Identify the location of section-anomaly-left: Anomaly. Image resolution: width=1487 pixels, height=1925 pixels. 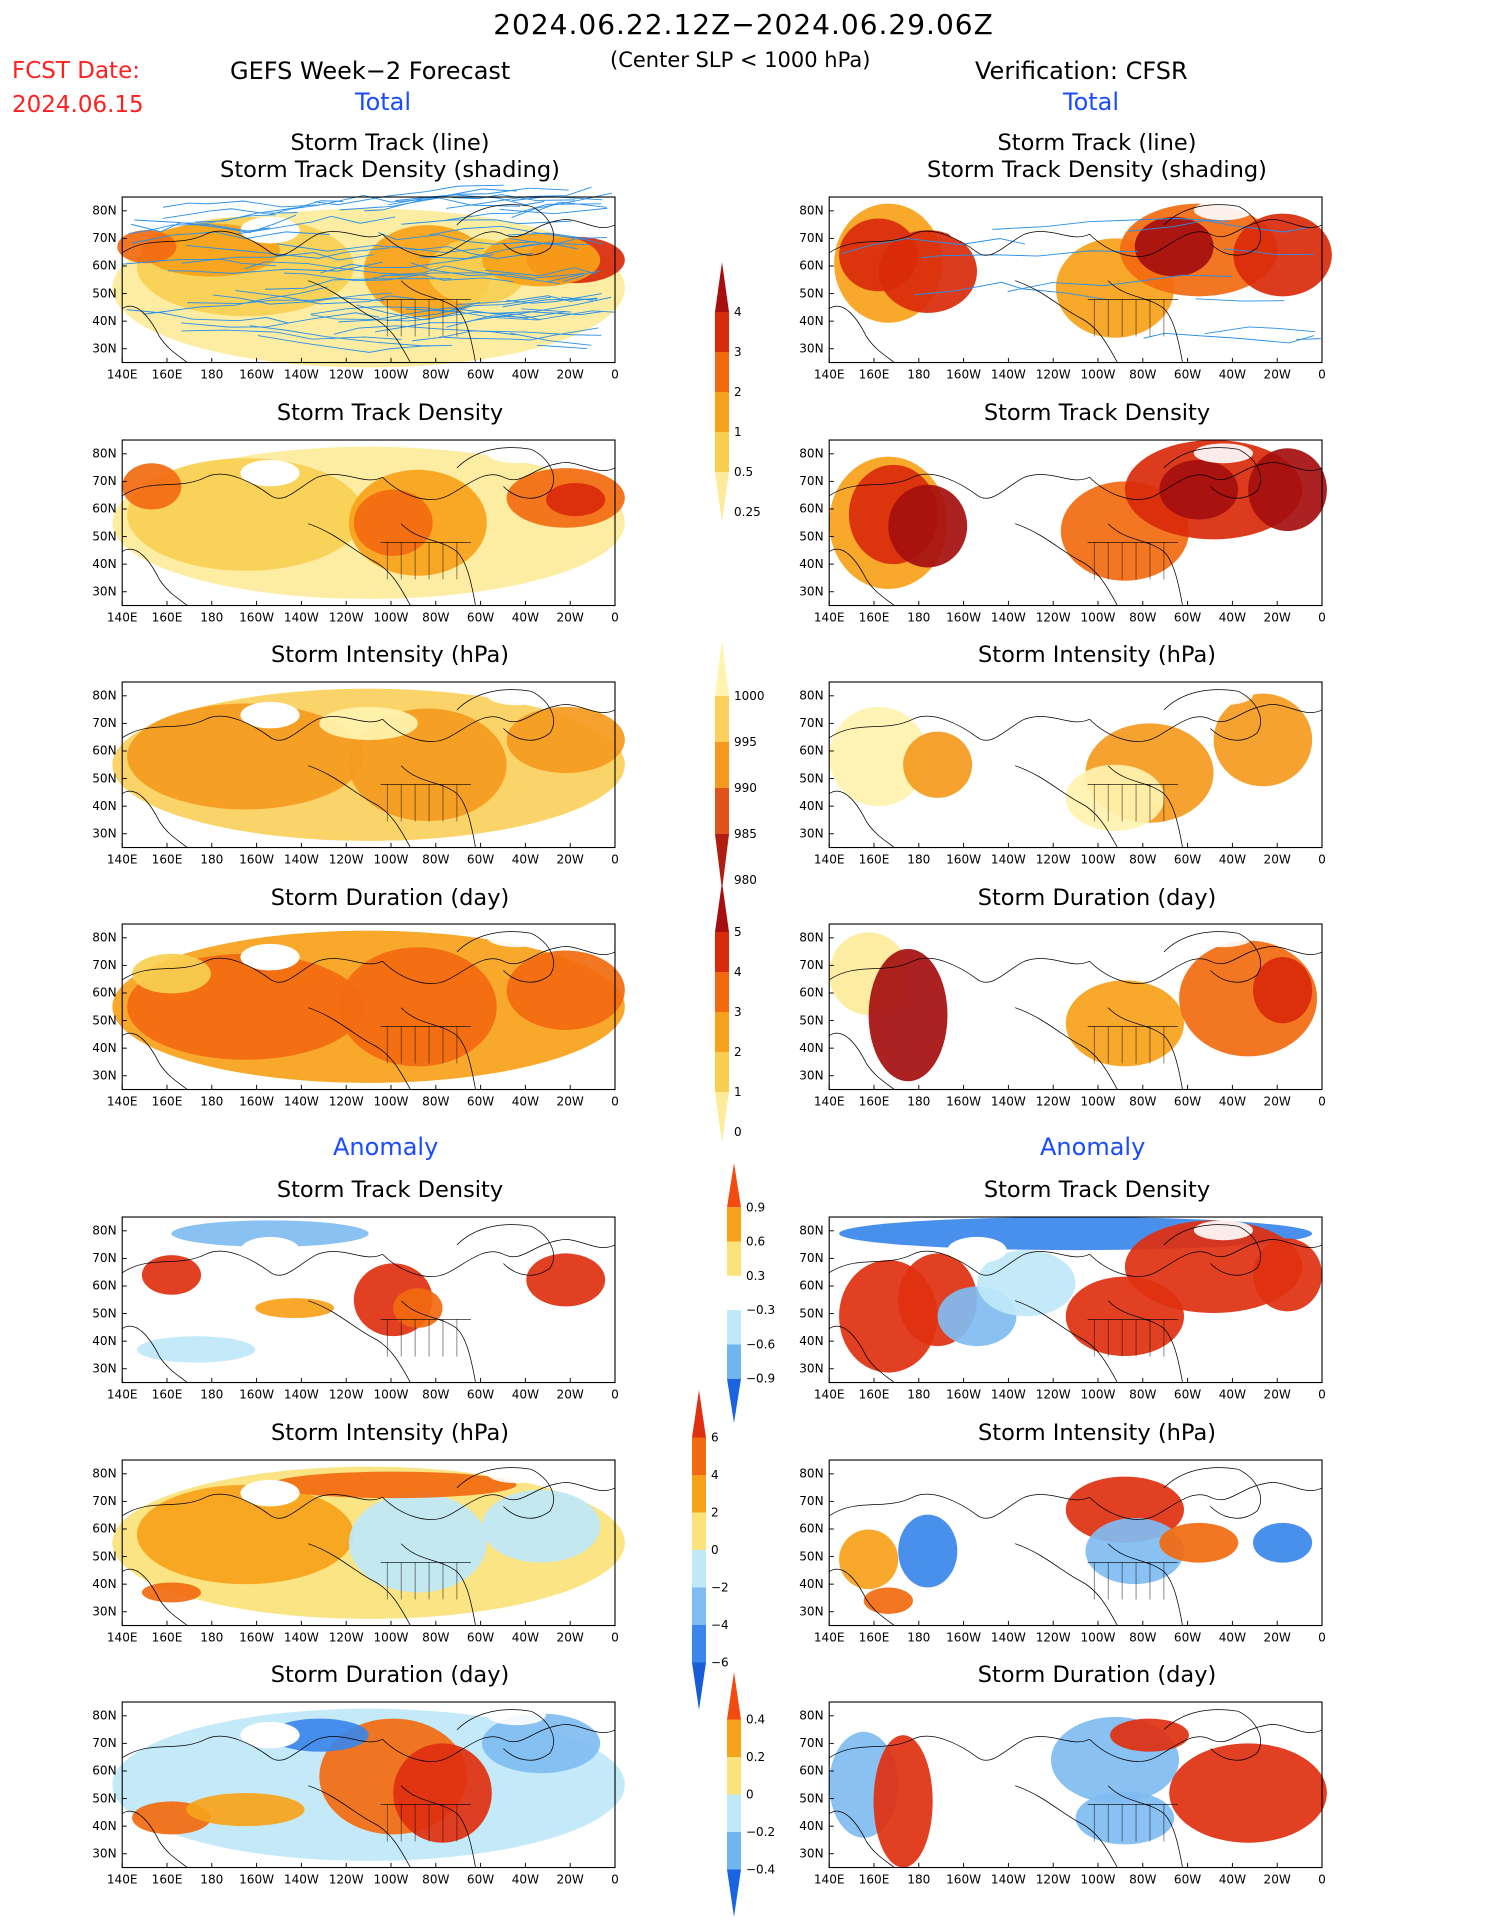
(386, 1147).